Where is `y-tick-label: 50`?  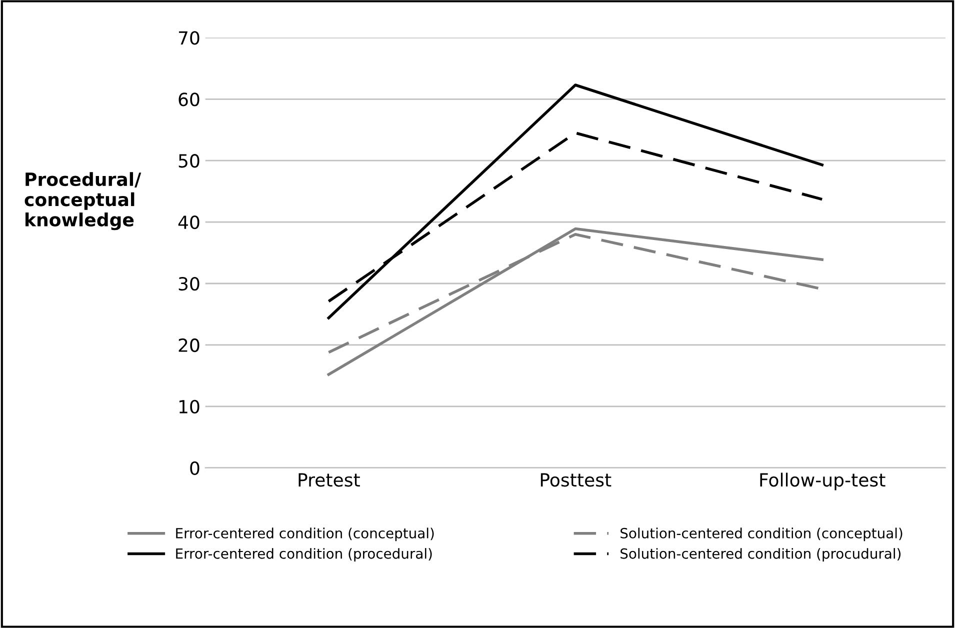
y-tick-label: 50 is located at coordinates (189, 161).